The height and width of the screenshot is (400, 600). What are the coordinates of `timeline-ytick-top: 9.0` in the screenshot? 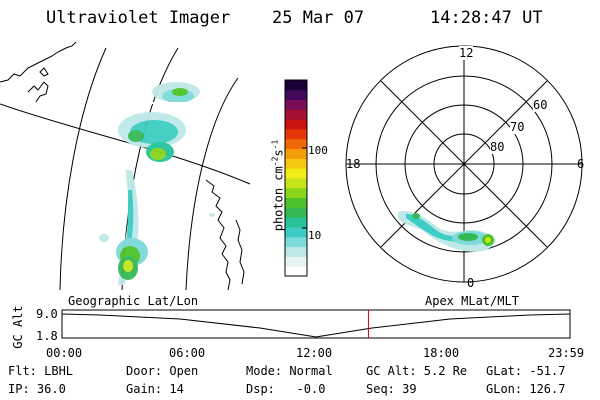 It's located at (47, 314).